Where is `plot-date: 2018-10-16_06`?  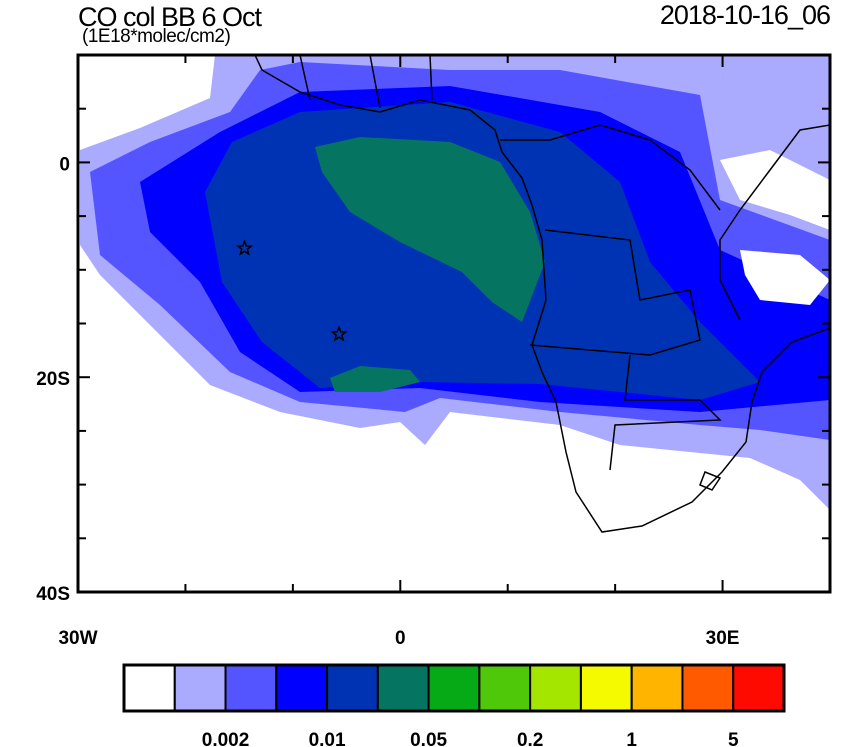
plot-date: 2018-10-16_06 is located at coordinates (745, 15).